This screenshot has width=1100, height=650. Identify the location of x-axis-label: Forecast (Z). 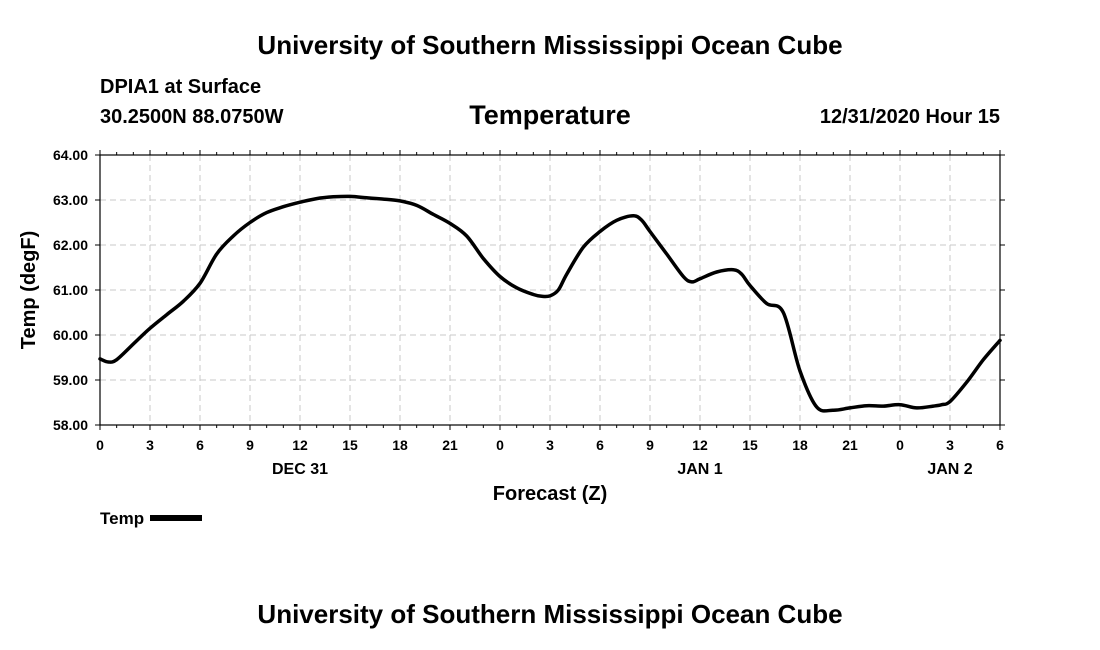
(550, 494).